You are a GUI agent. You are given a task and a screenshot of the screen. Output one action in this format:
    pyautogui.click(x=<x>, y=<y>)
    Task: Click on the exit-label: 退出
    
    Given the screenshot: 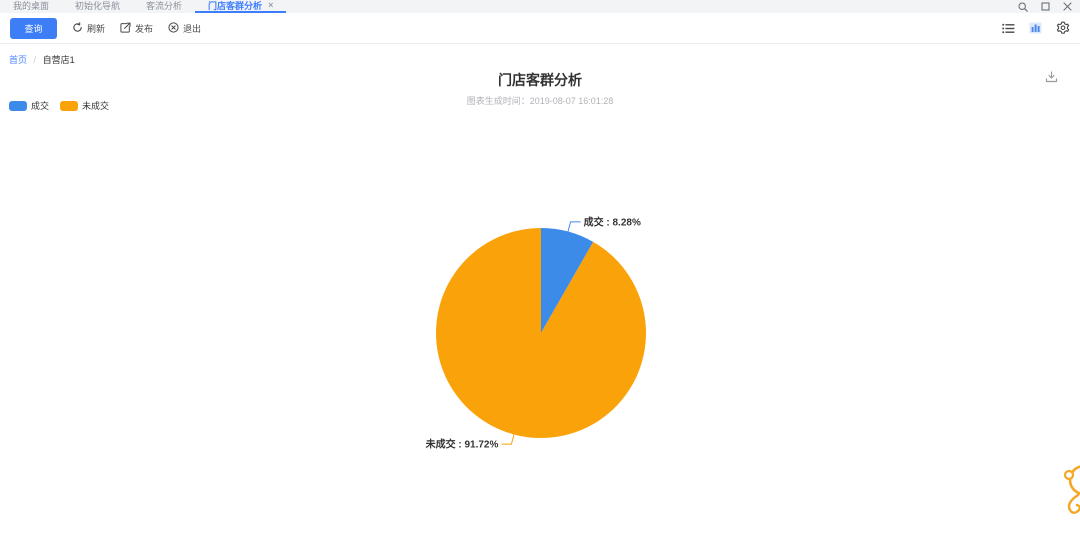 What is the action you would take?
    pyautogui.click(x=192, y=28)
    